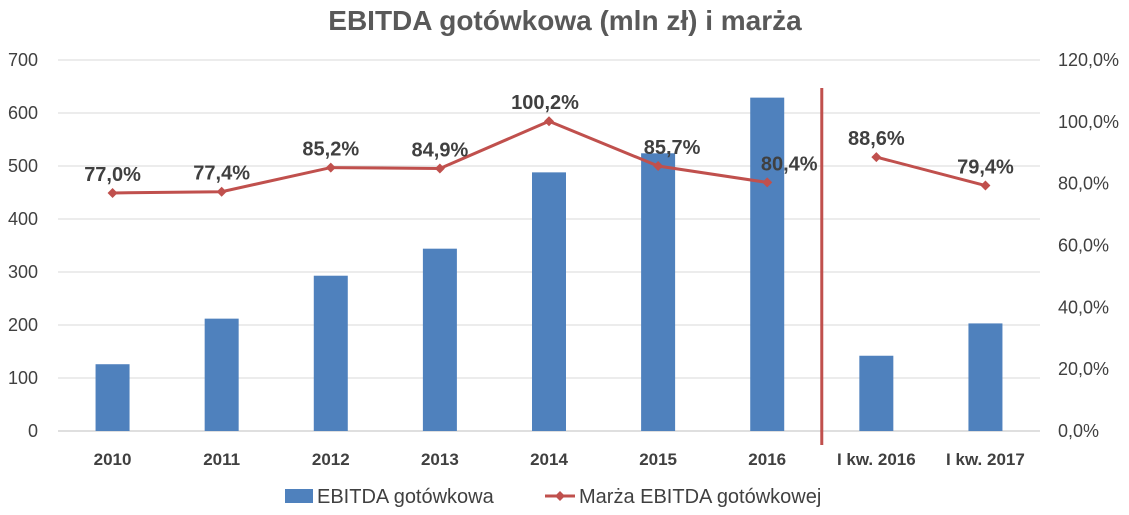 Image resolution: width=1129 pixels, height=515 pixels. What do you see at coordinates (406, 497) in the screenshot?
I see `legend-bar-label: EBITDA gotówkowa` at bounding box center [406, 497].